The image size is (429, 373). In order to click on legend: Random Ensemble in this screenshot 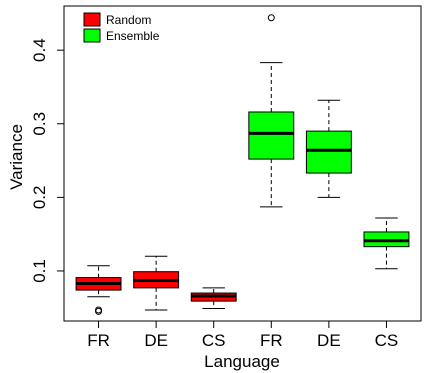, I will do `click(121, 27)`.